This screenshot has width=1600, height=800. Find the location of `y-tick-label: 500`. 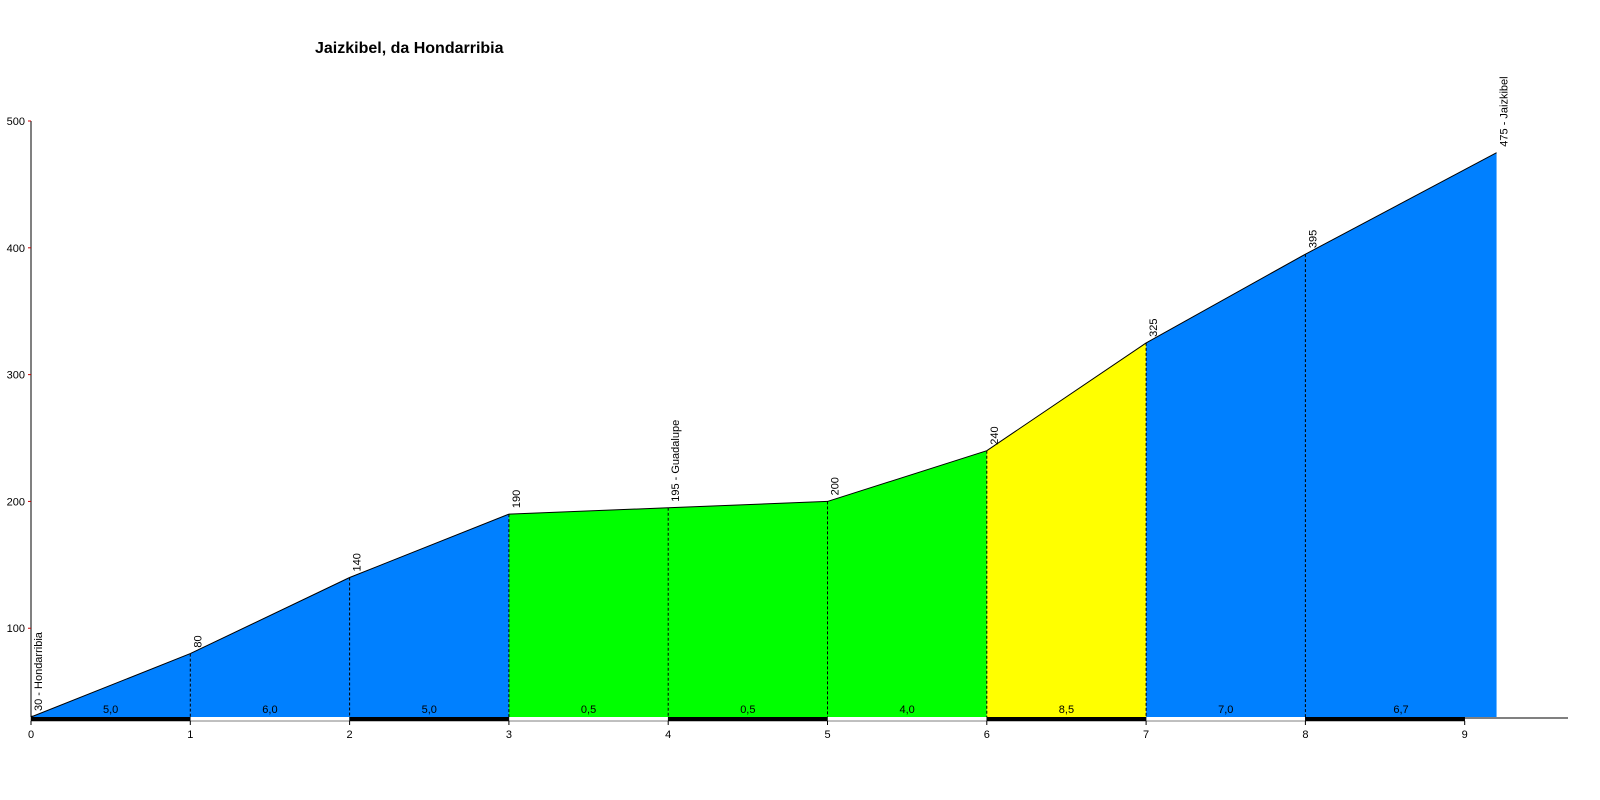

y-tick-label: 500 is located at coordinates (16, 122).